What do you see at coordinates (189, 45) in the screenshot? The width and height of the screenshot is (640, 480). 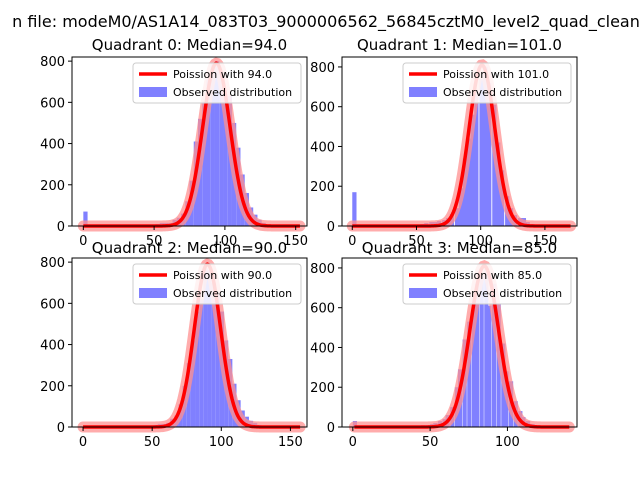 I see `panel-title: Quadrant 0: Median=94.0` at bounding box center [189, 45].